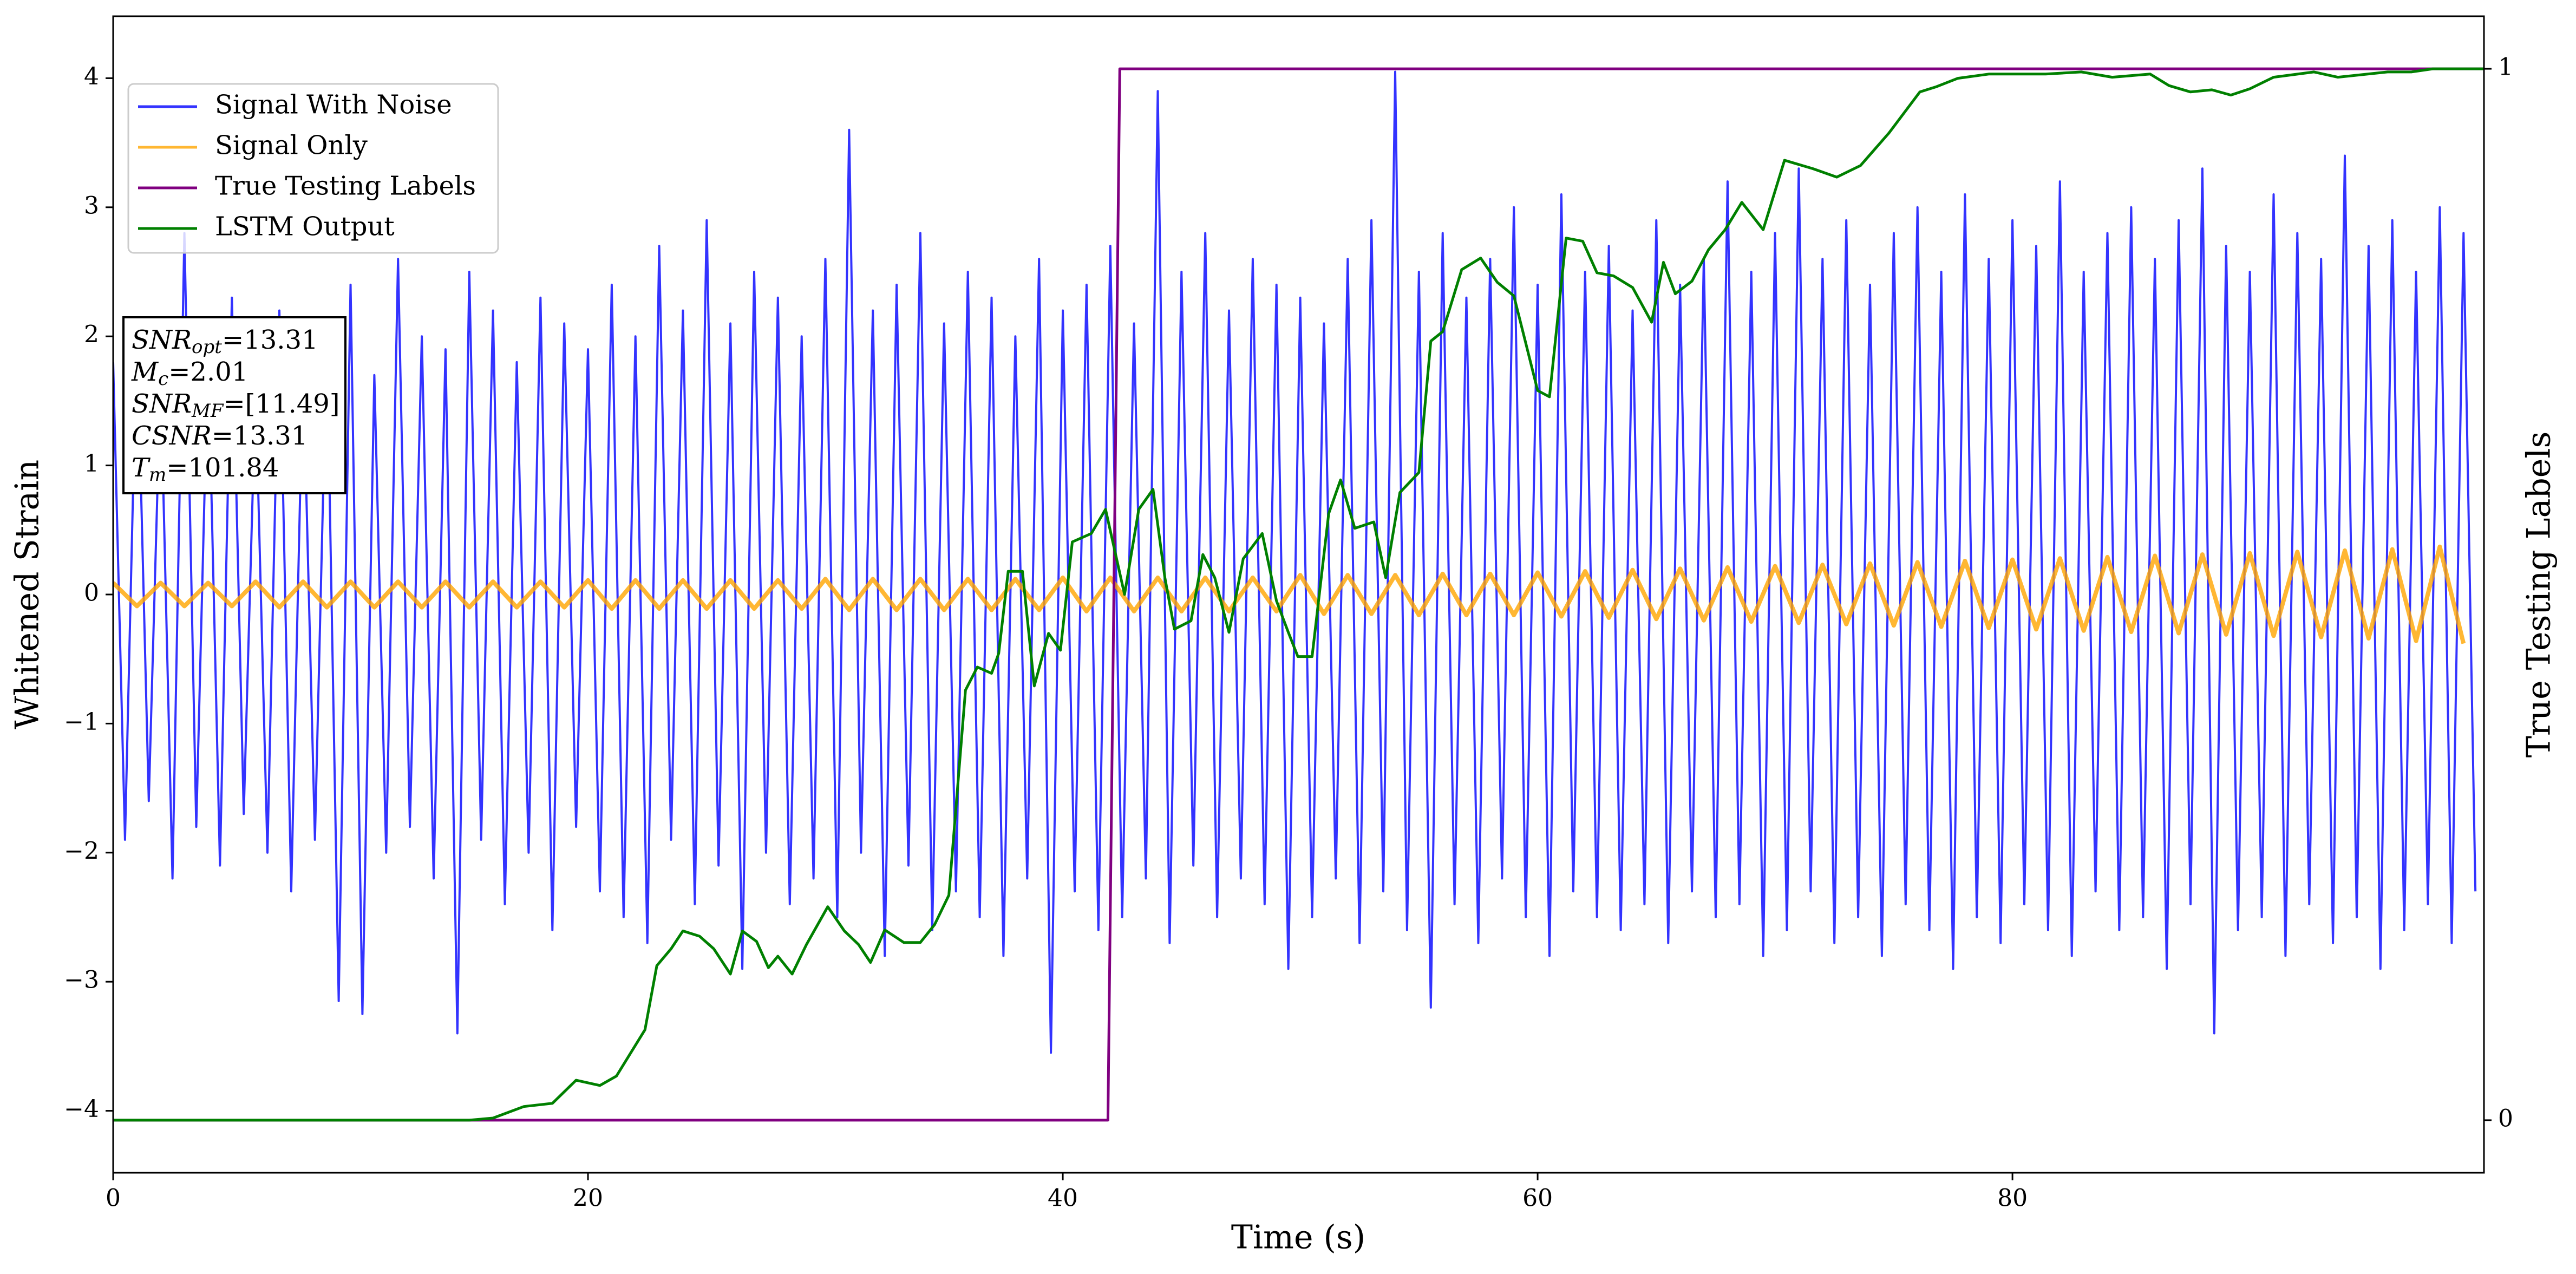  What do you see at coordinates (157, 475) in the screenshot?
I see `annotation-subscript: m` at bounding box center [157, 475].